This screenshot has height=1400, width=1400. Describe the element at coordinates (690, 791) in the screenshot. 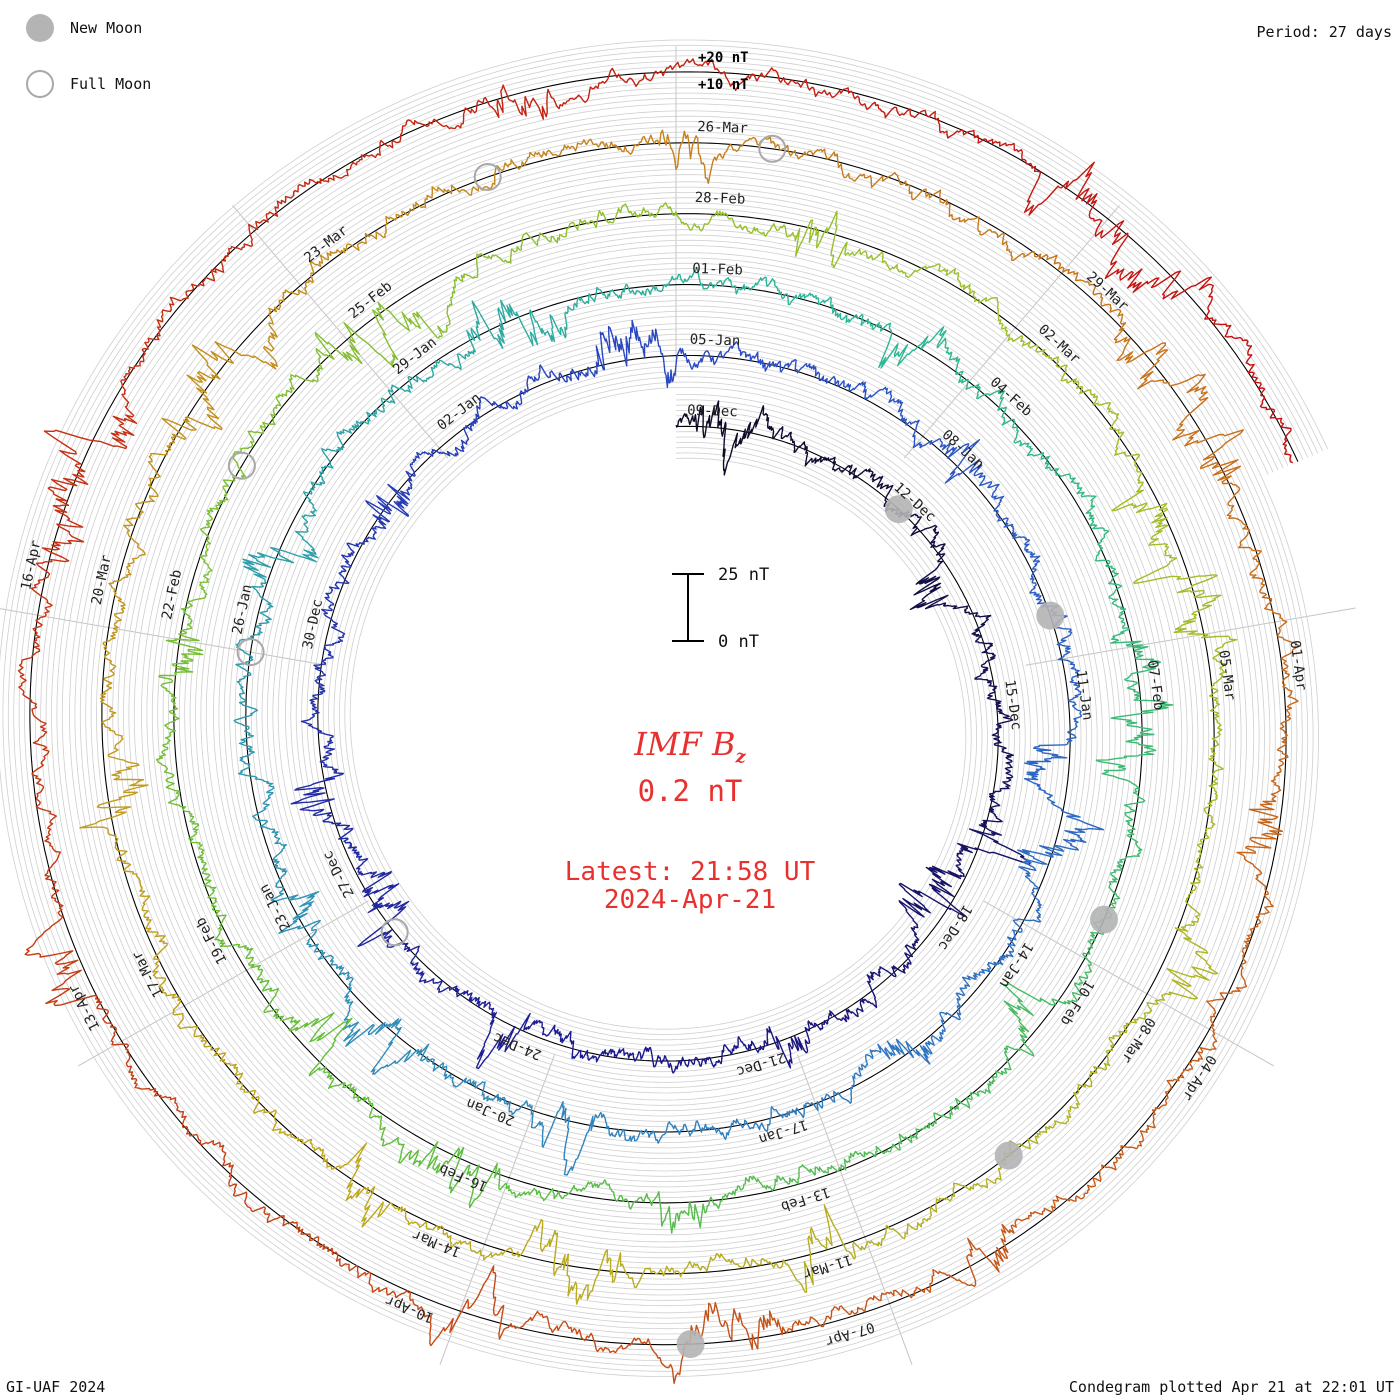

I see `current-value: 0.2 nT` at that location.